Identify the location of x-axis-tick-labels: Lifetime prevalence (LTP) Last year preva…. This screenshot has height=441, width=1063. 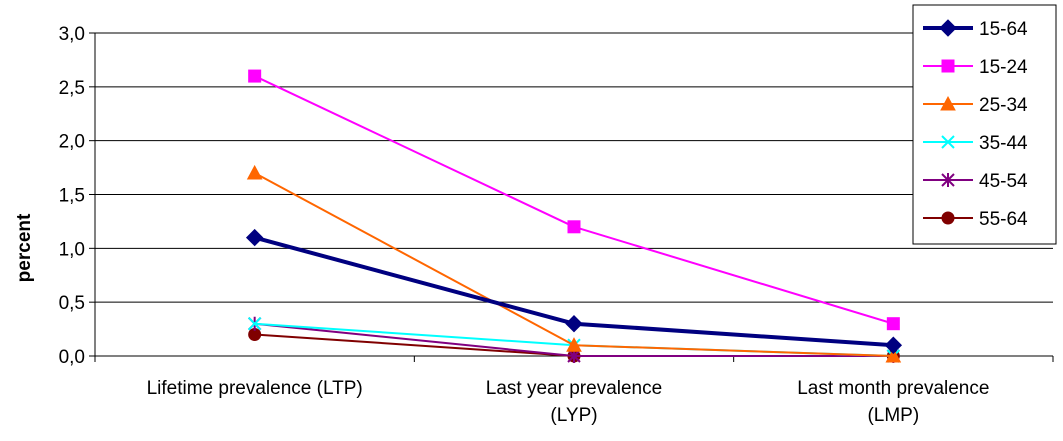
(568, 402).